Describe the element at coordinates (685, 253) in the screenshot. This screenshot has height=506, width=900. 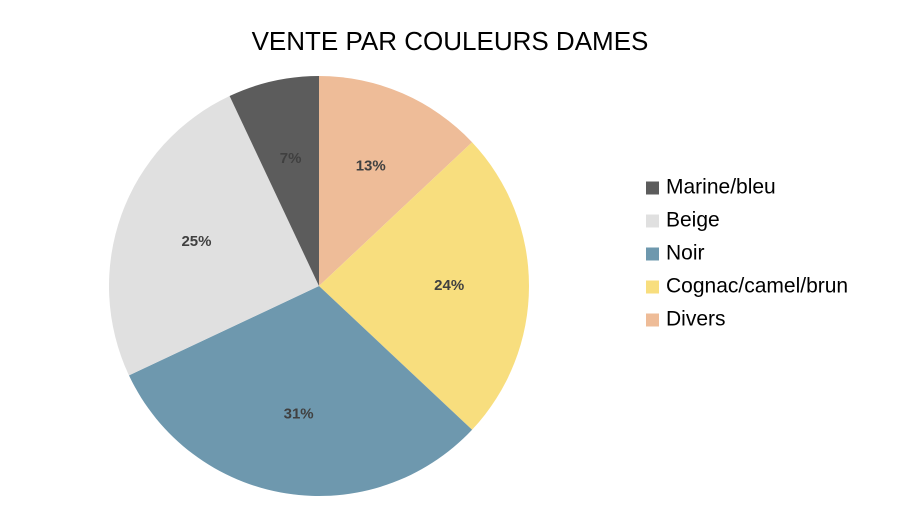
I see `legend-label-noir: Noir` at that location.